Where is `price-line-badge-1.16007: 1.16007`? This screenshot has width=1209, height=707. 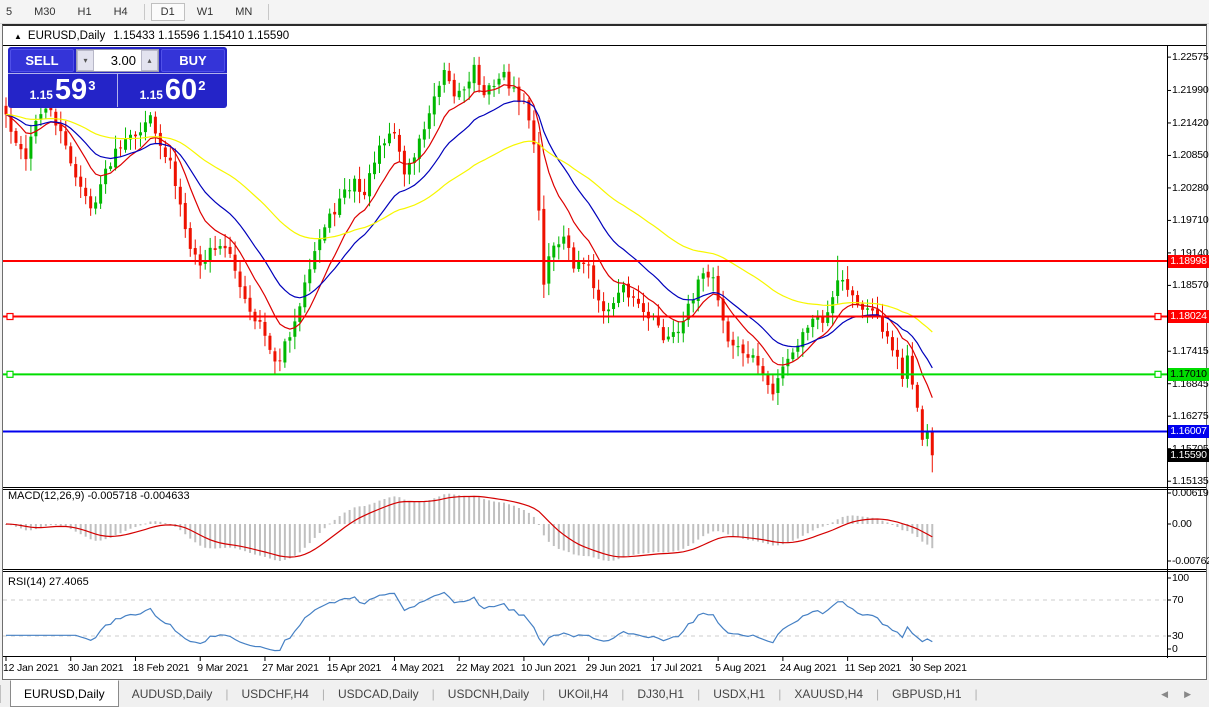
price-line-badge-1.16007: 1.16007 is located at coordinates (1188, 431).